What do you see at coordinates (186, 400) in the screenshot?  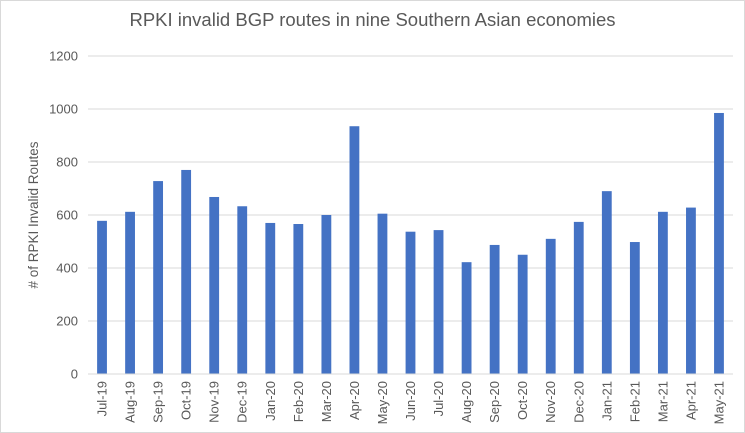 I see `x-tick-label: Oct-19` at bounding box center [186, 400].